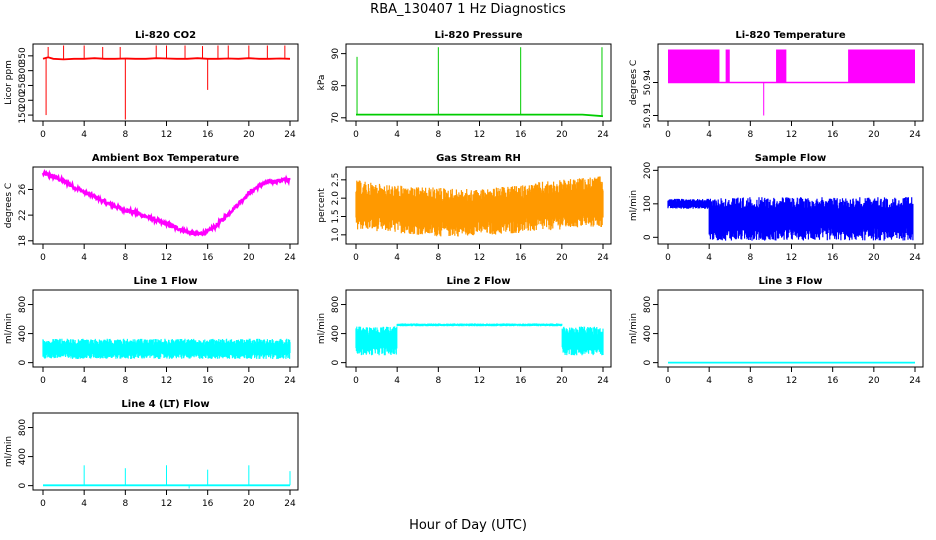  I want to click on y-tick-label: 22, so click(23, 214).